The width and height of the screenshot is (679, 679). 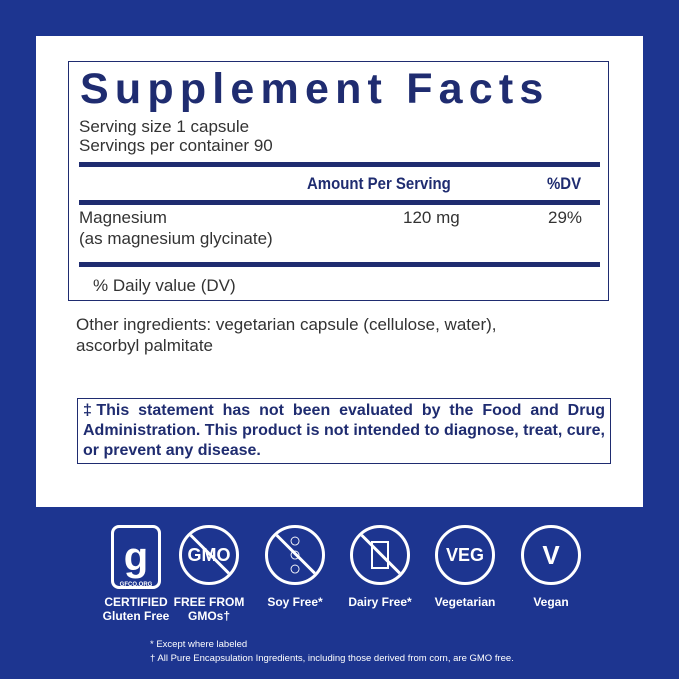 I want to click on dv-header: %DV, so click(x=564, y=183).